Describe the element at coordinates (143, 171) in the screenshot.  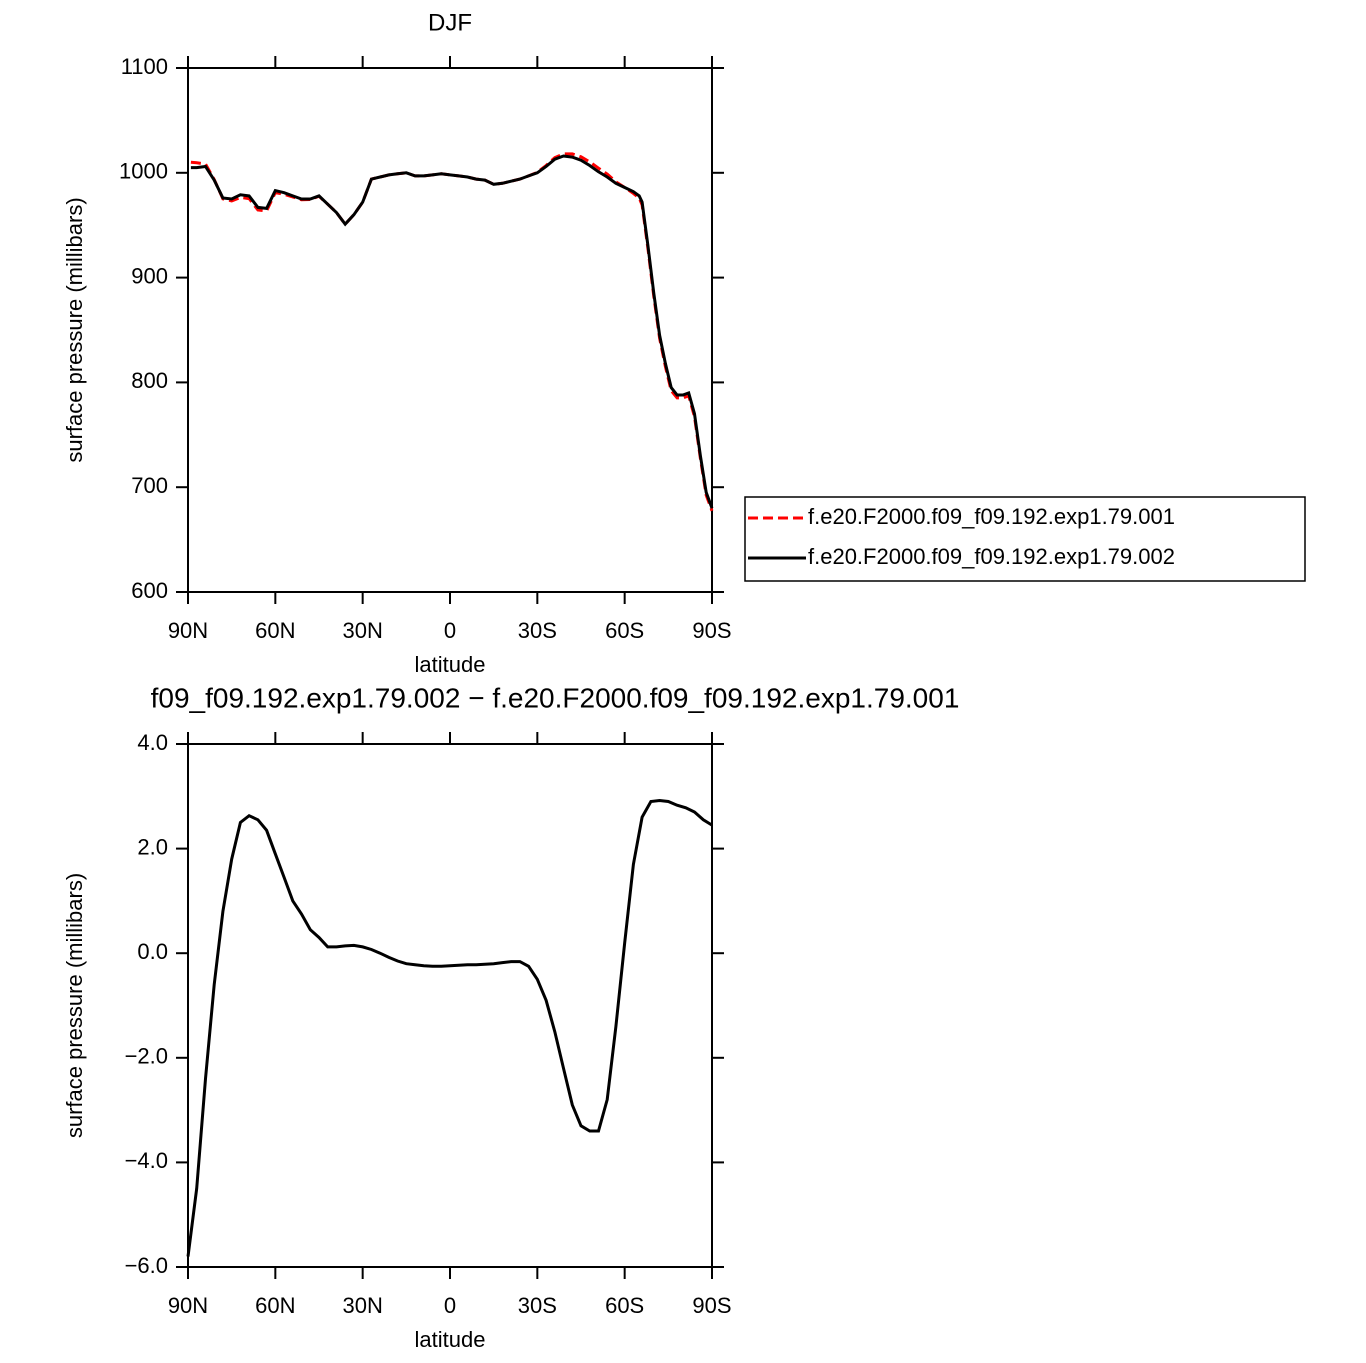
I see `y-tick-label: 1000` at that location.